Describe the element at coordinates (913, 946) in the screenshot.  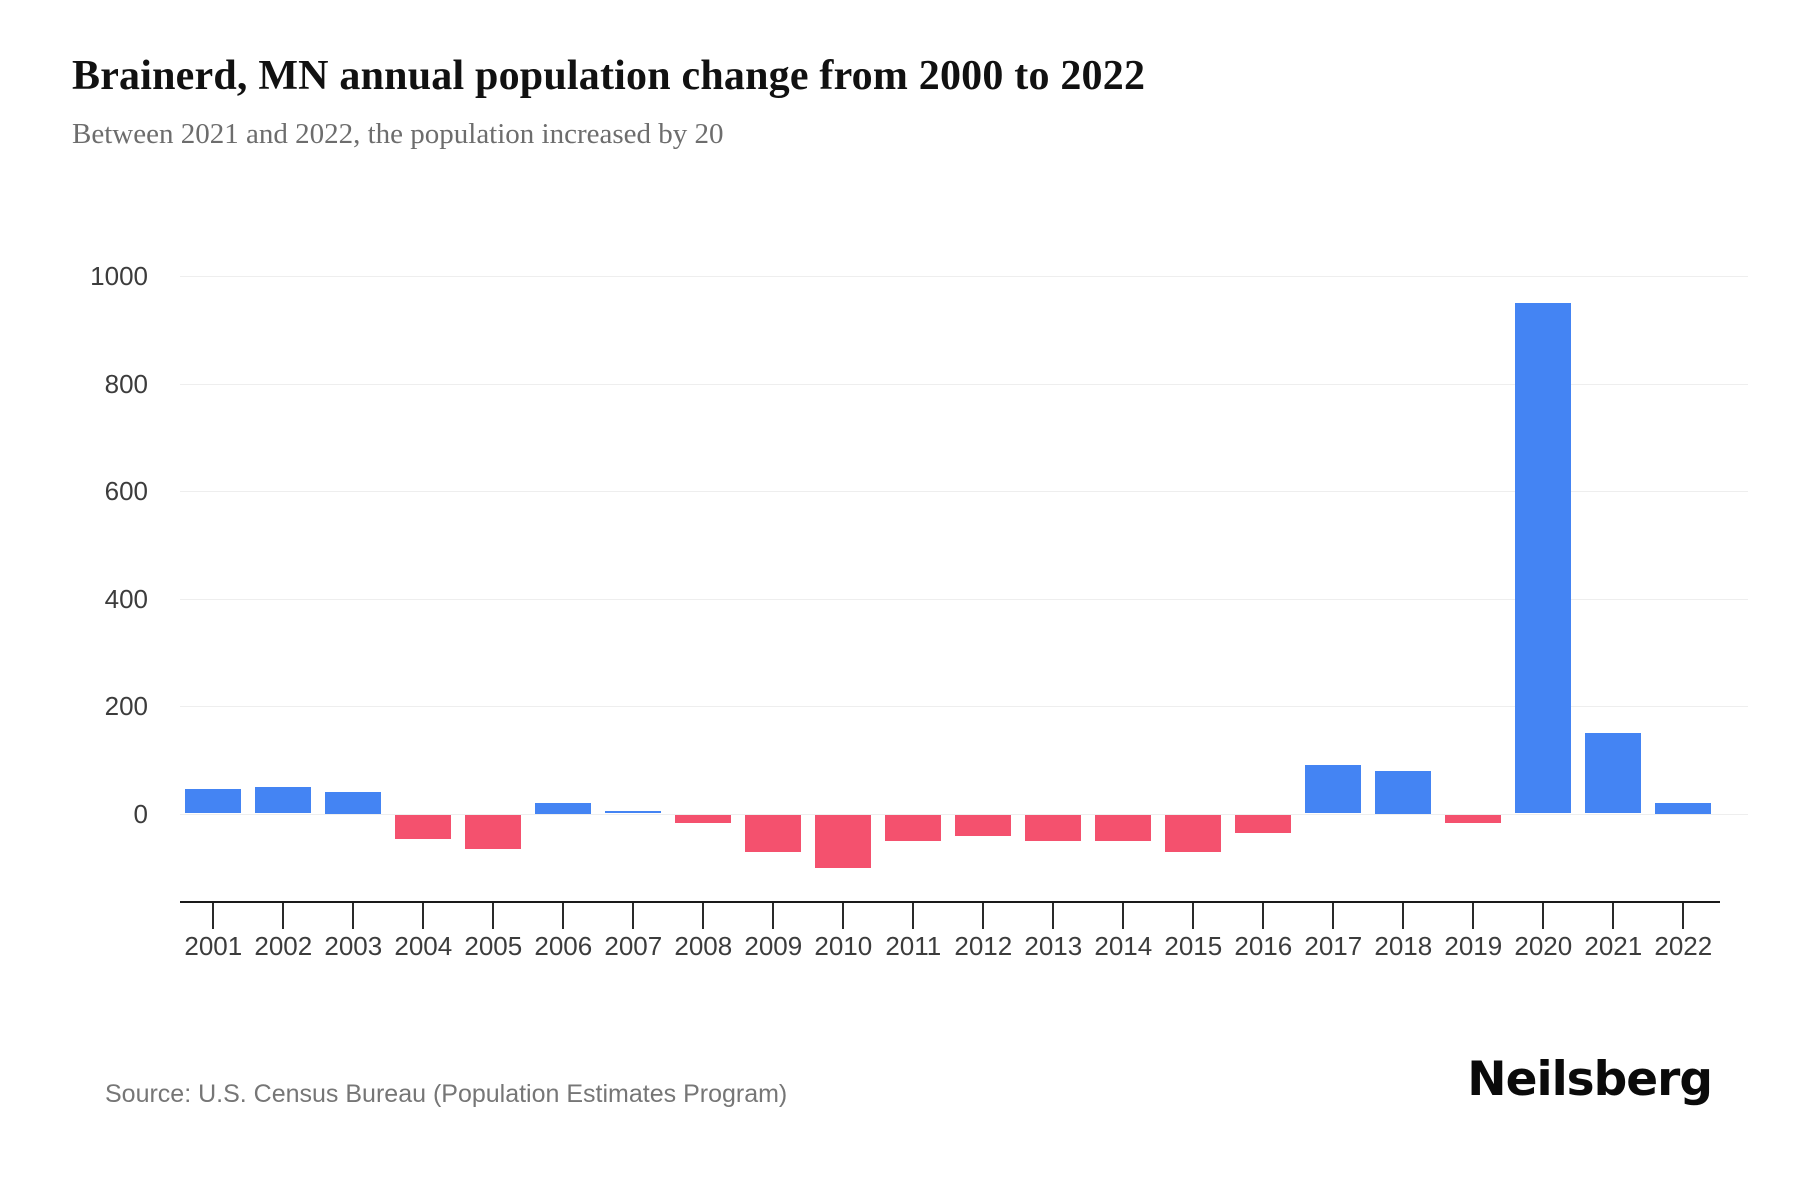
I see `x-axis-label-2011: 2011` at that location.